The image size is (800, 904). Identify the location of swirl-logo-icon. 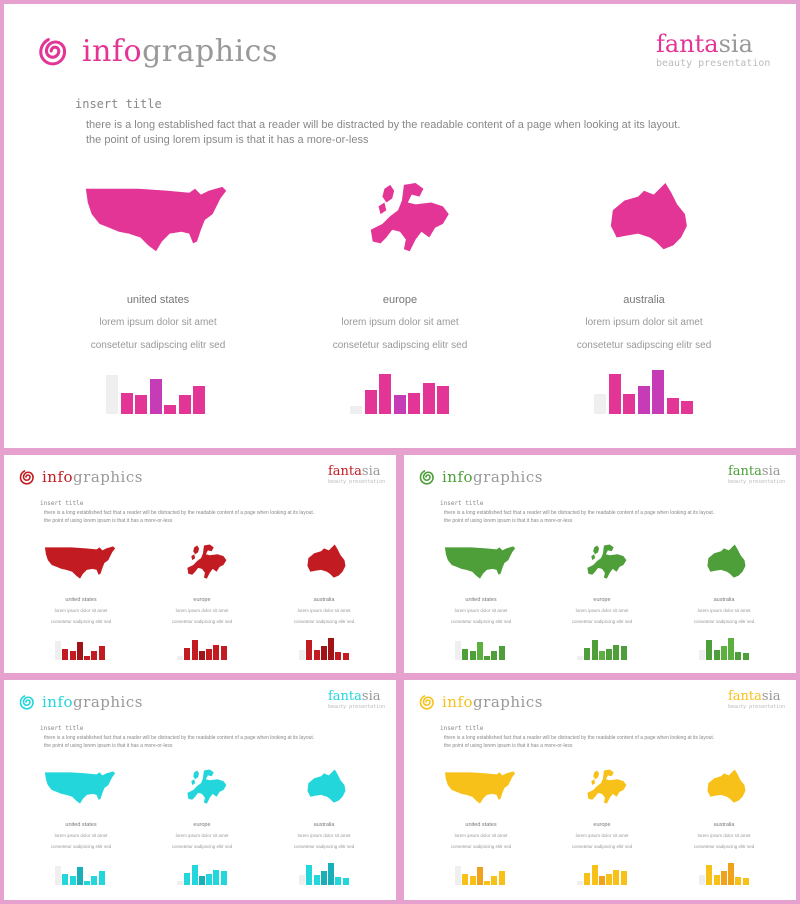
(28, 702).